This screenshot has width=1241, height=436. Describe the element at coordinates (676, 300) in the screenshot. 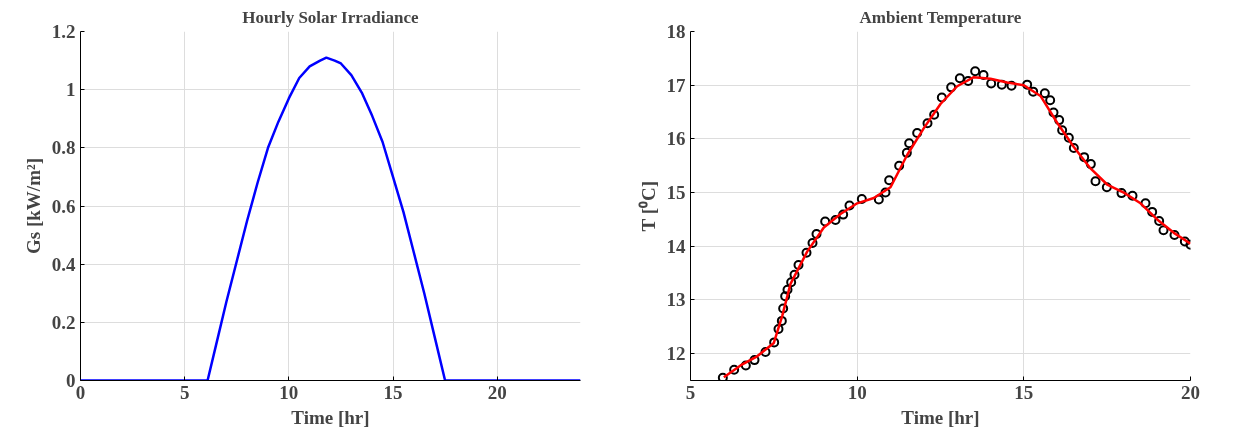

I see `y-tick-label: 13` at that location.